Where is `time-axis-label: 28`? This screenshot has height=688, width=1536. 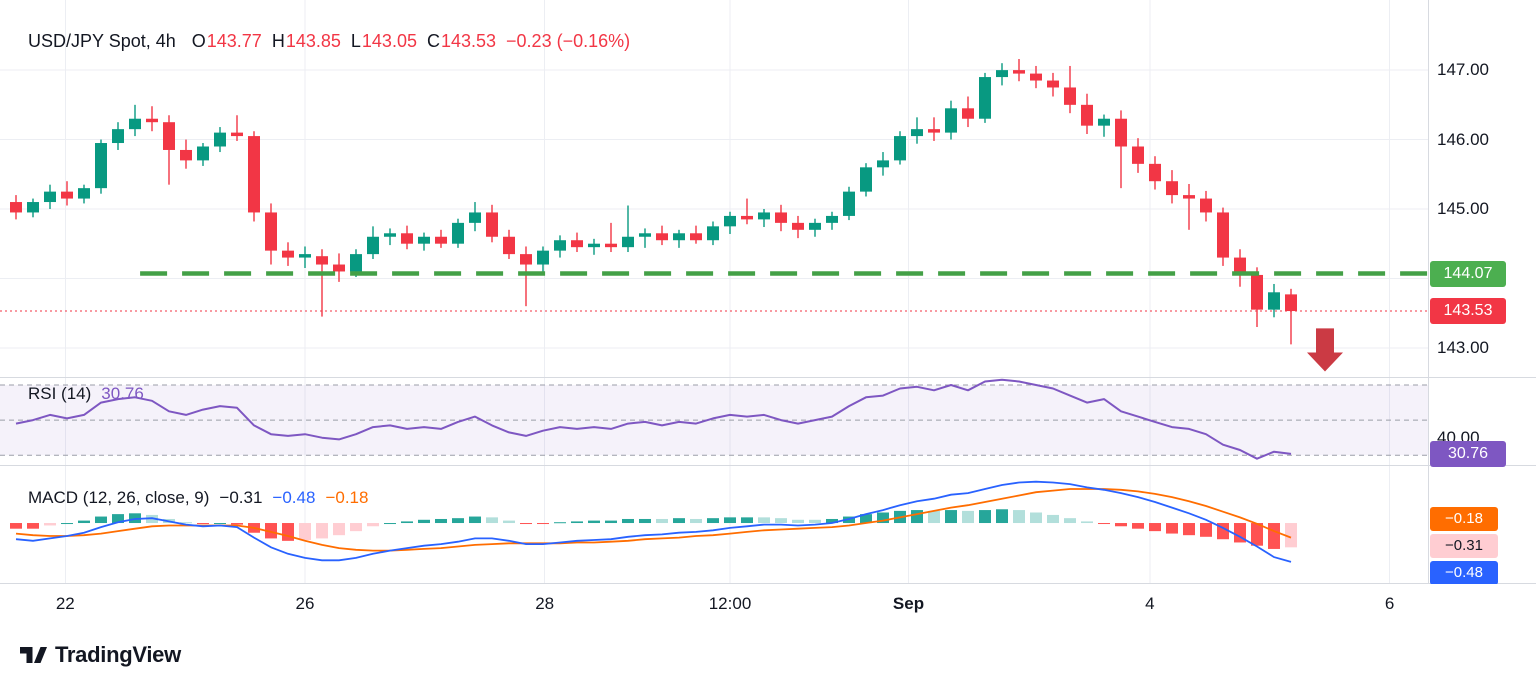
time-axis-label: 28 is located at coordinates (545, 603).